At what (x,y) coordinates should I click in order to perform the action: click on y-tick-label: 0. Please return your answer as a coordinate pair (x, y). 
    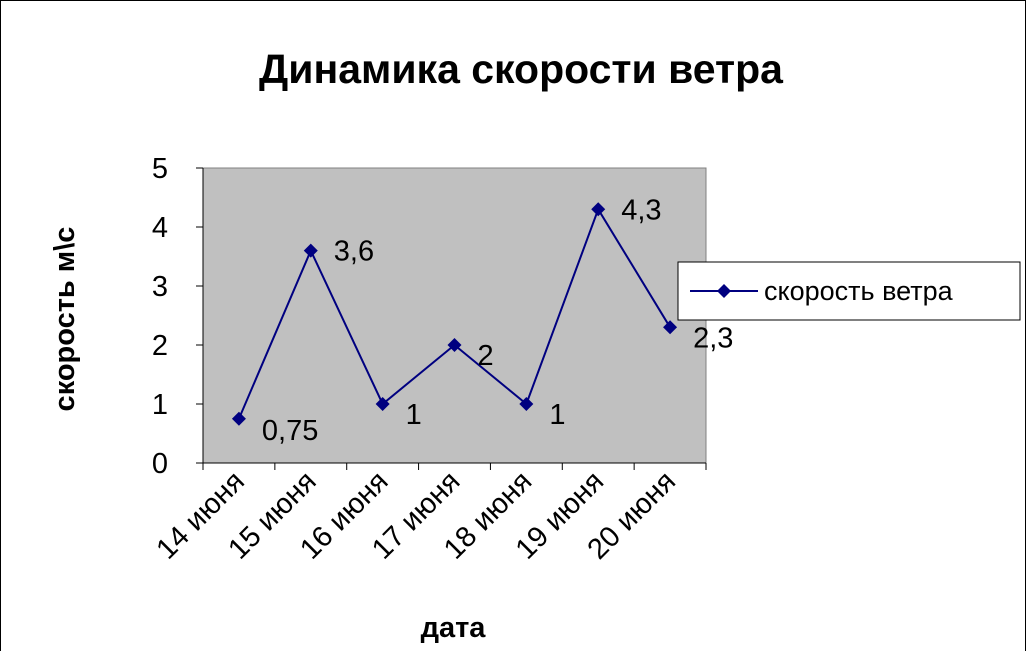
    Looking at the image, I should click on (160, 464).